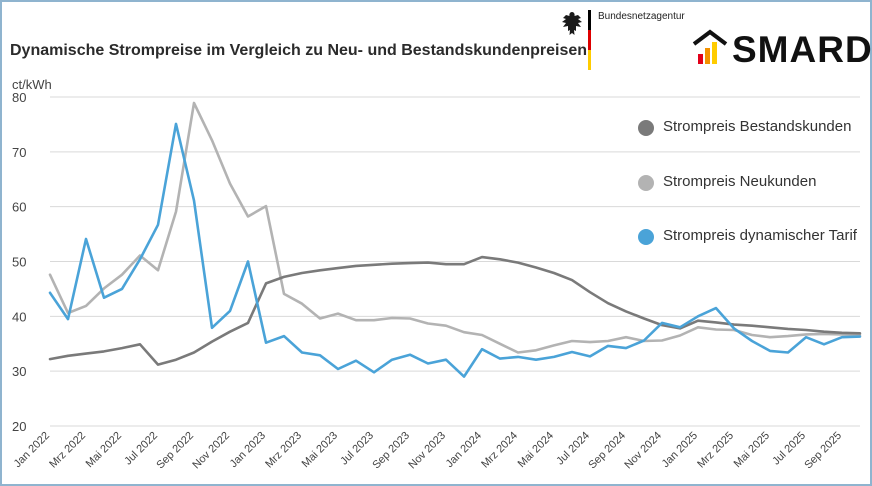 This screenshot has width=872, height=486. Describe the element at coordinates (19, 316) in the screenshot. I see `y-tick-label: 40` at that location.